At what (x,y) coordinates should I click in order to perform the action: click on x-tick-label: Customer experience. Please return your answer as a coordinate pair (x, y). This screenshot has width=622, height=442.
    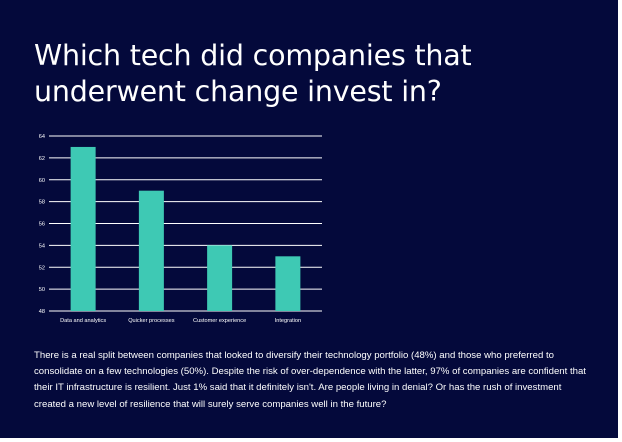
    Looking at the image, I should click on (219, 321).